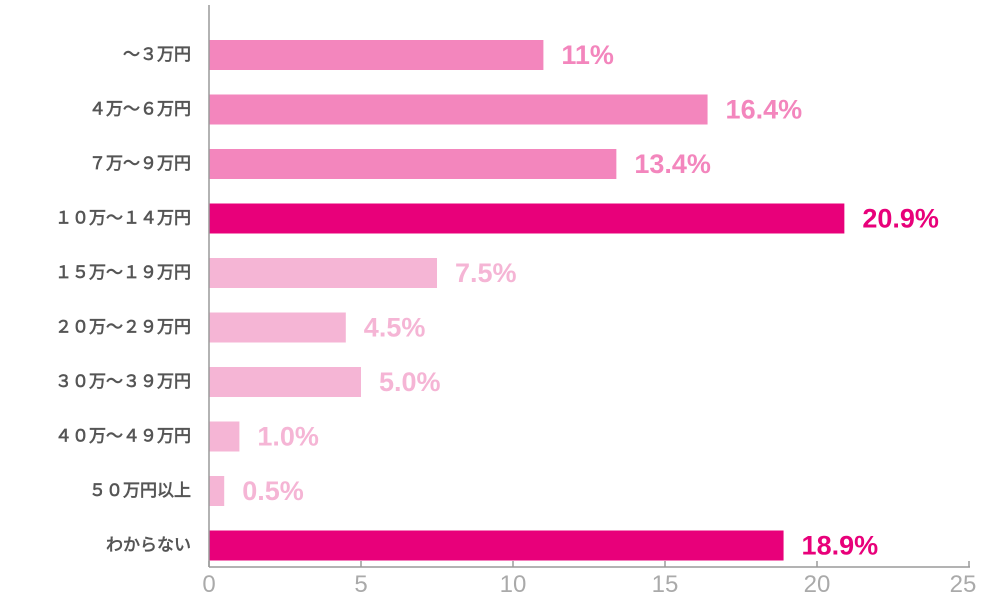  Describe the element at coordinates (589, 578) in the screenshot. I see `x-axis-ticks: 0 5 10 15 20 25` at that location.